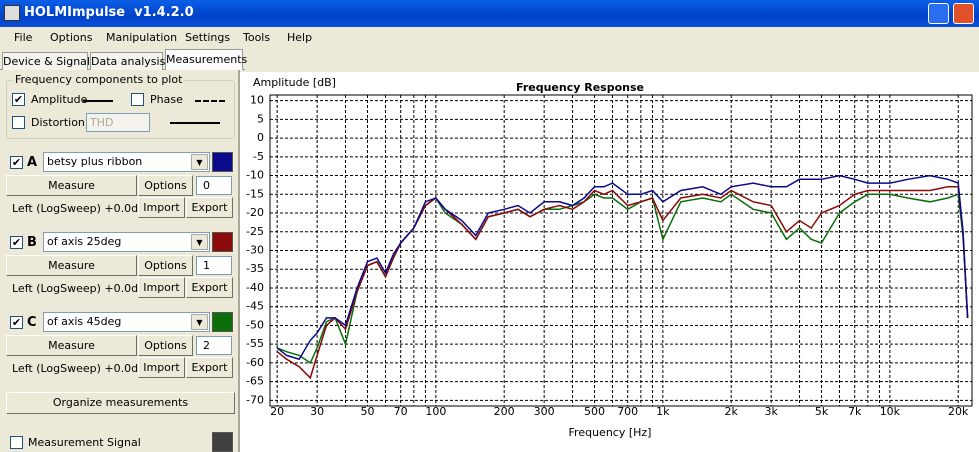 The width and height of the screenshot is (979, 452). What do you see at coordinates (46, 61) in the screenshot?
I see `tab: Device & Signal` at bounding box center [46, 61].